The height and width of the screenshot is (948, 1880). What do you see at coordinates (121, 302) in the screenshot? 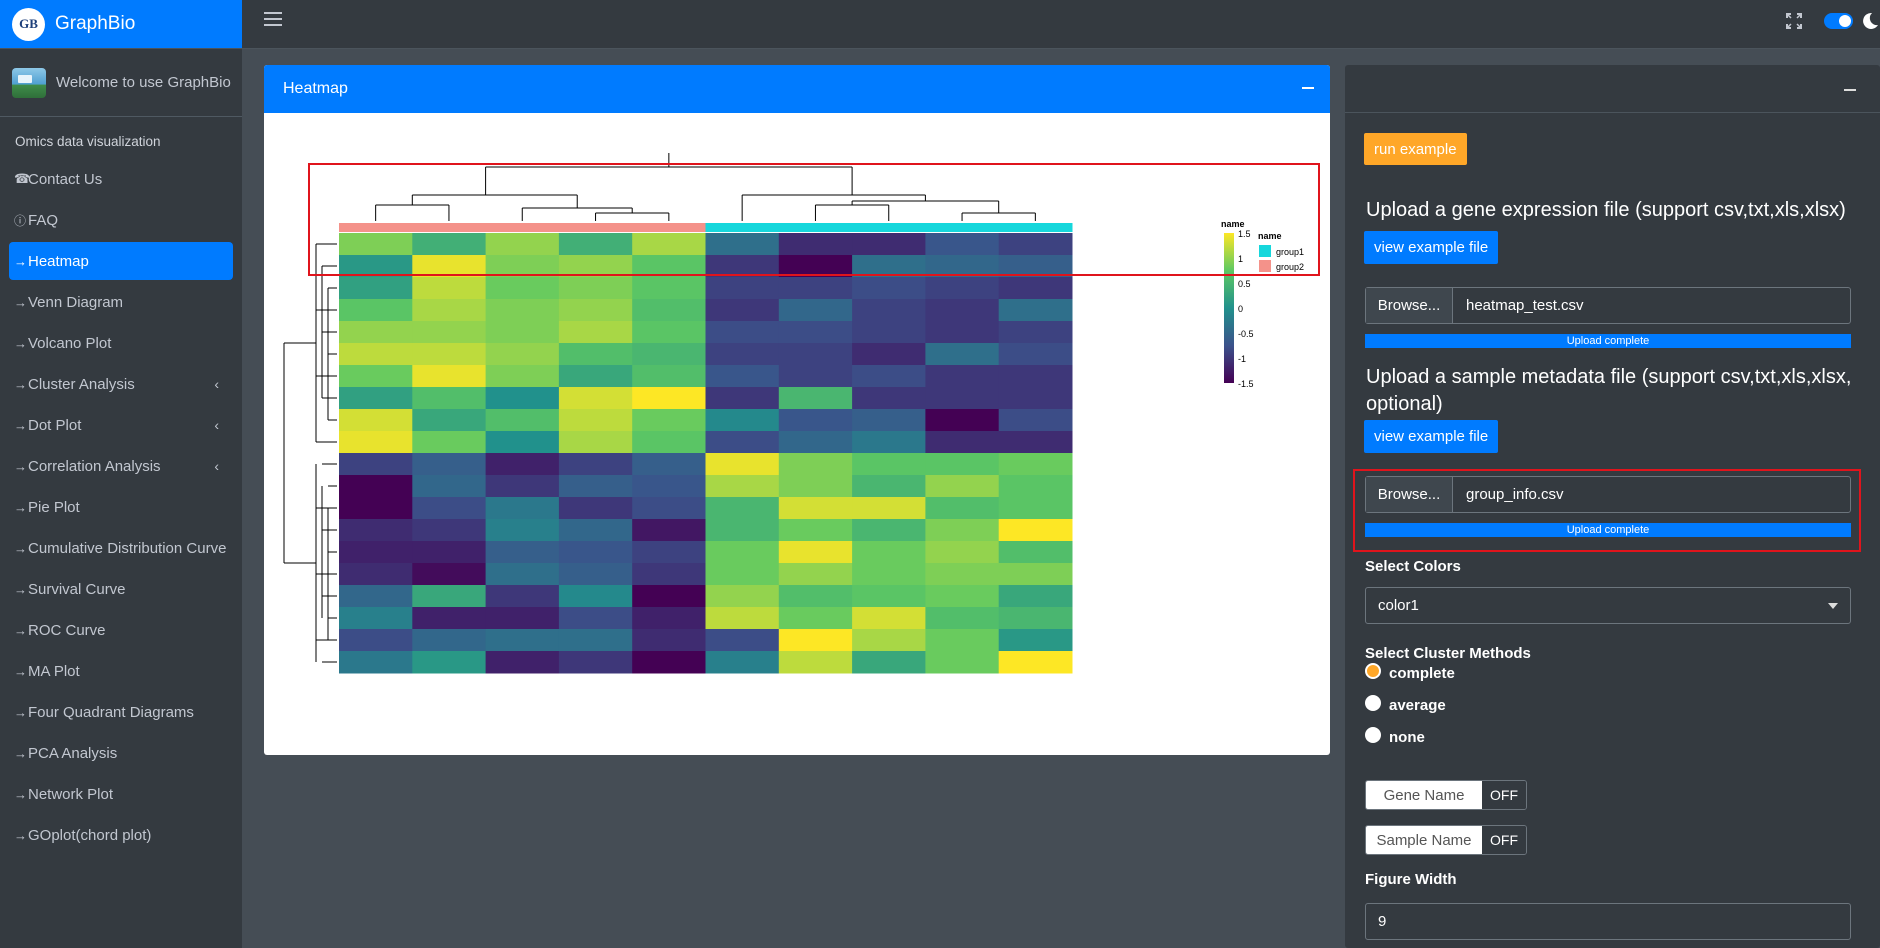
I see `sidebar-item-venn-diagram: → Venn Diagram` at bounding box center [121, 302].